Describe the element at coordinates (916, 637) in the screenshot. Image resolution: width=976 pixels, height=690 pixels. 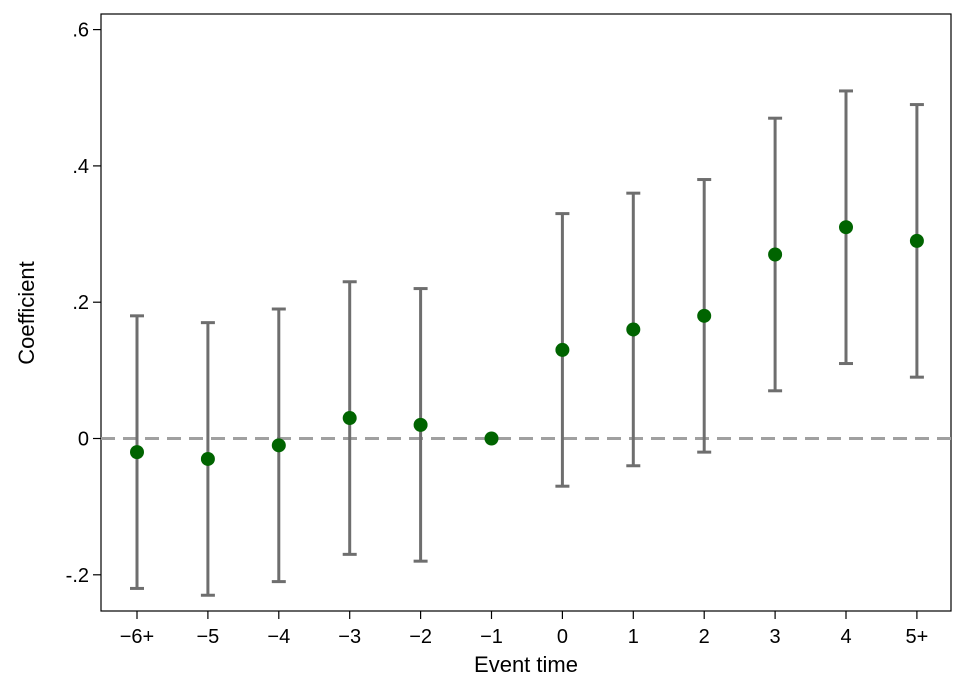
I see `x-tick-label: 5+` at that location.